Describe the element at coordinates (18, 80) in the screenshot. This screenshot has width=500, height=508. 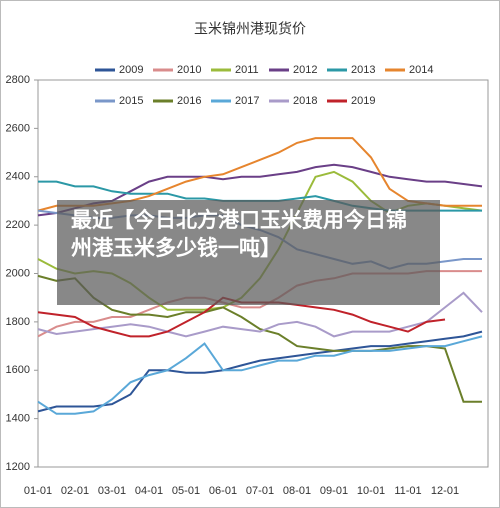
I see `y-tick-label: 2800` at that location.